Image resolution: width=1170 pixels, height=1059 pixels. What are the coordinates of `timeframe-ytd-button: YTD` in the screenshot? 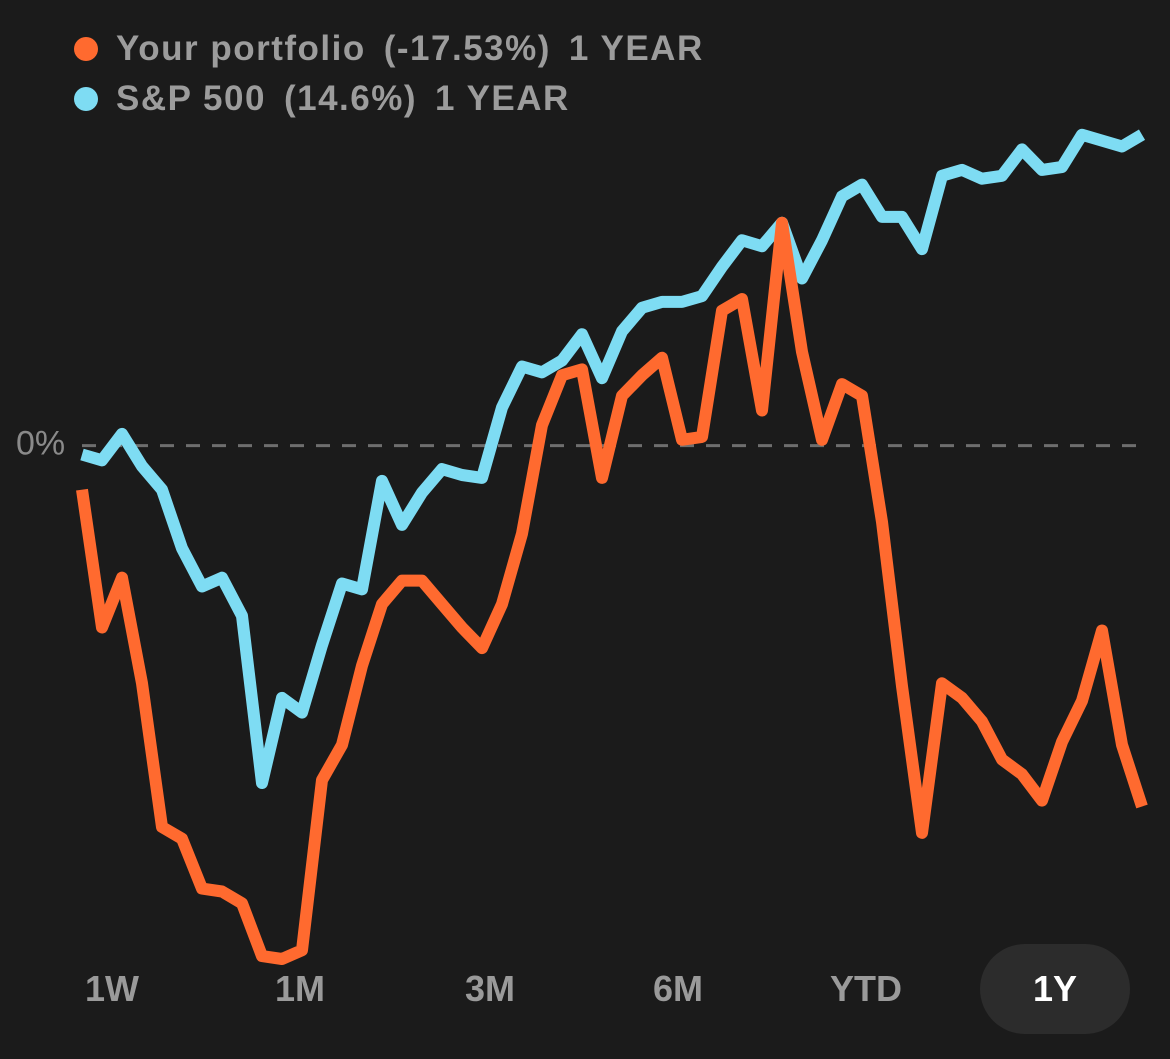 It's located at (866, 988).